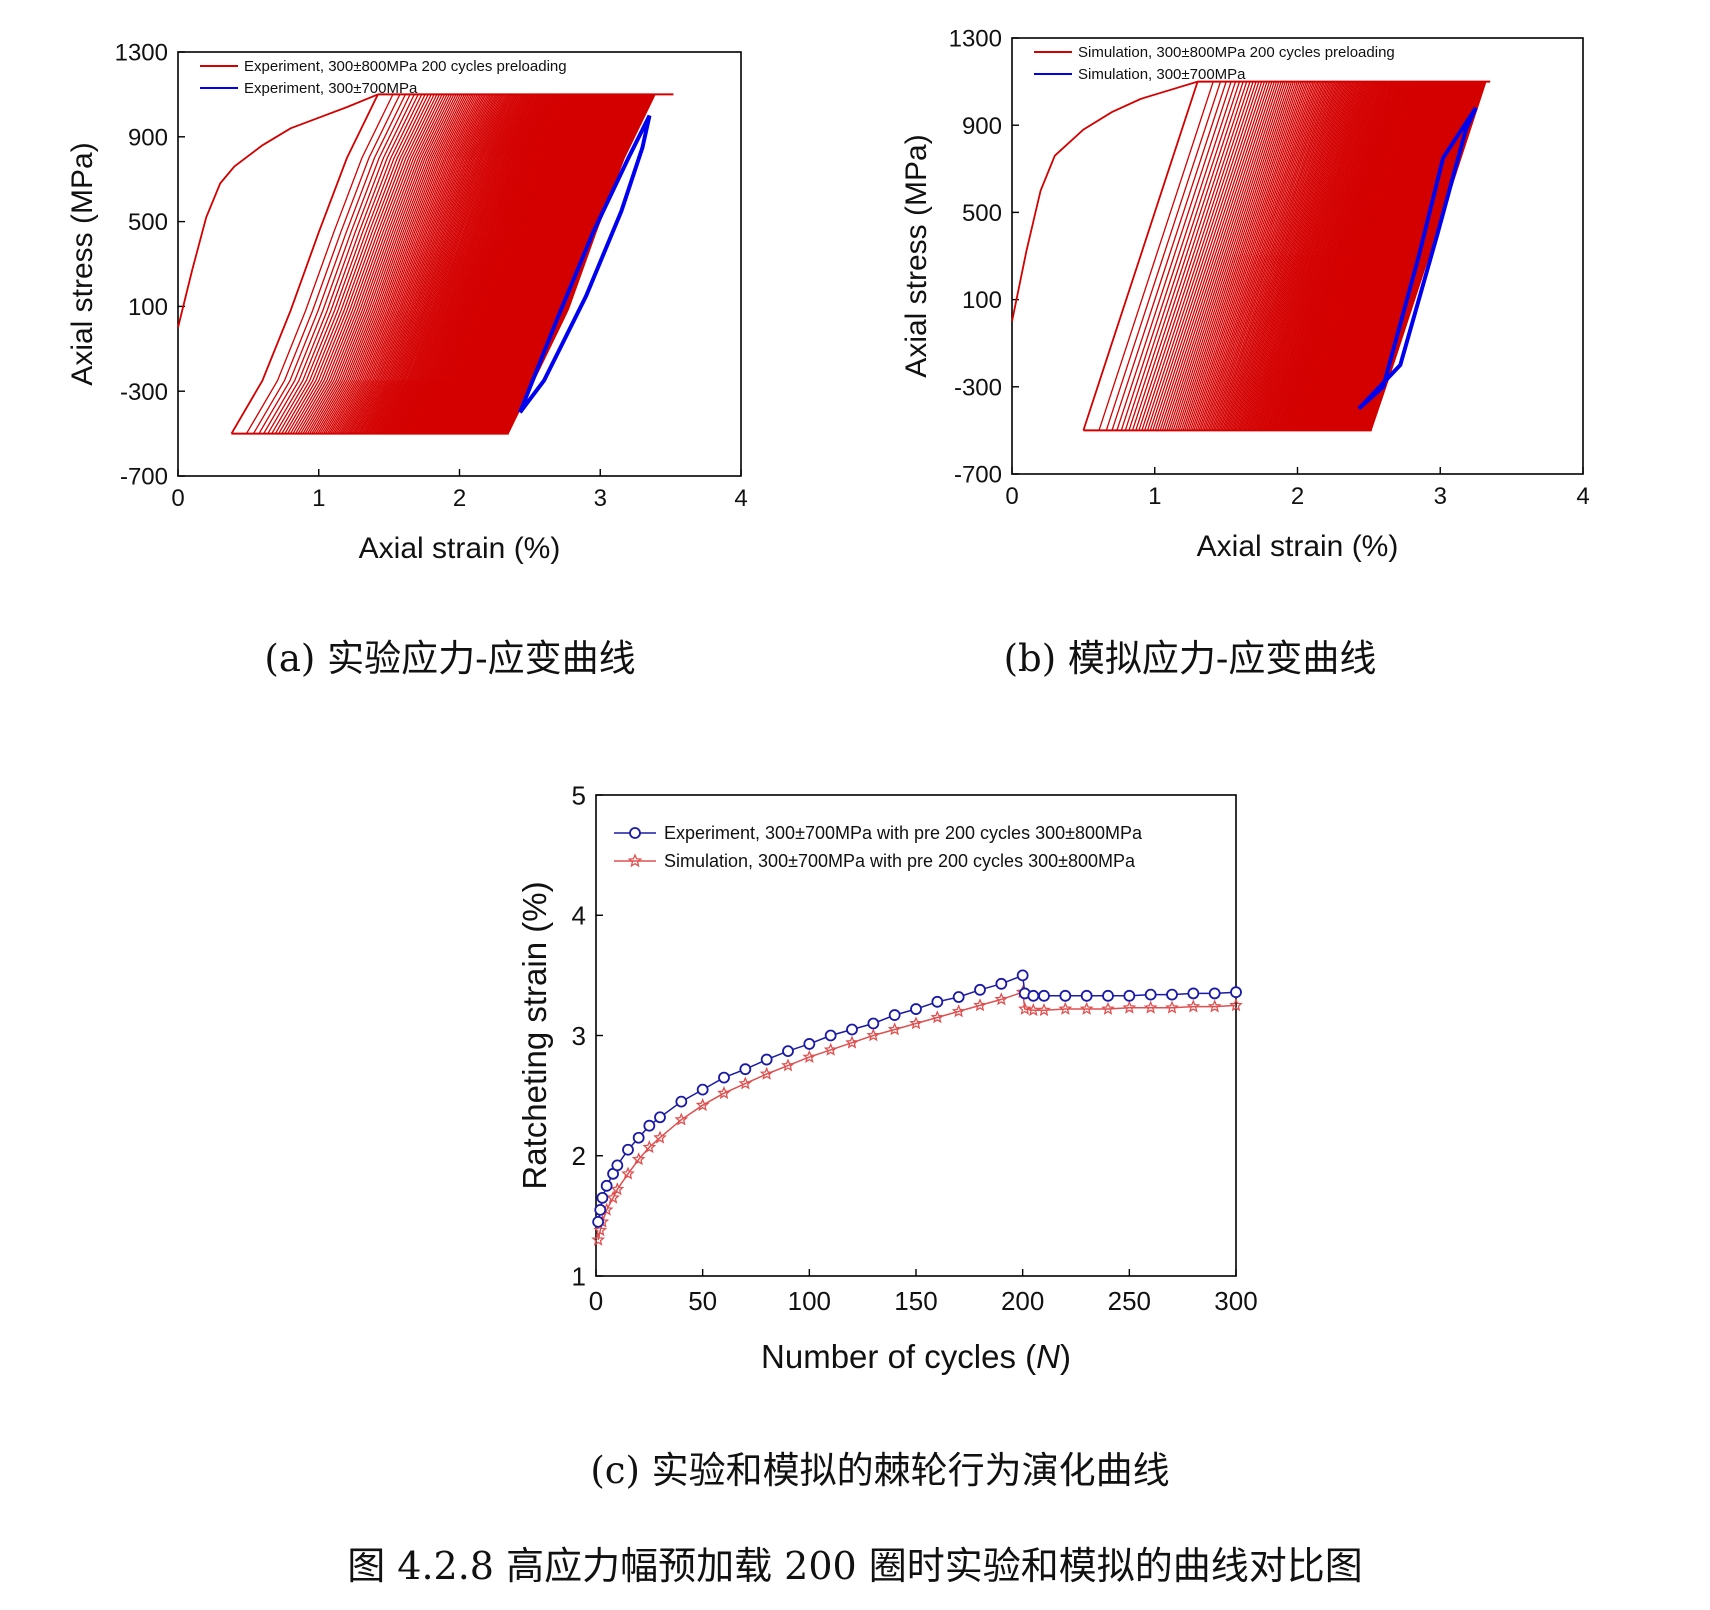 The height and width of the screenshot is (1610, 1710). I want to click on series-line, so click(917, 1116).